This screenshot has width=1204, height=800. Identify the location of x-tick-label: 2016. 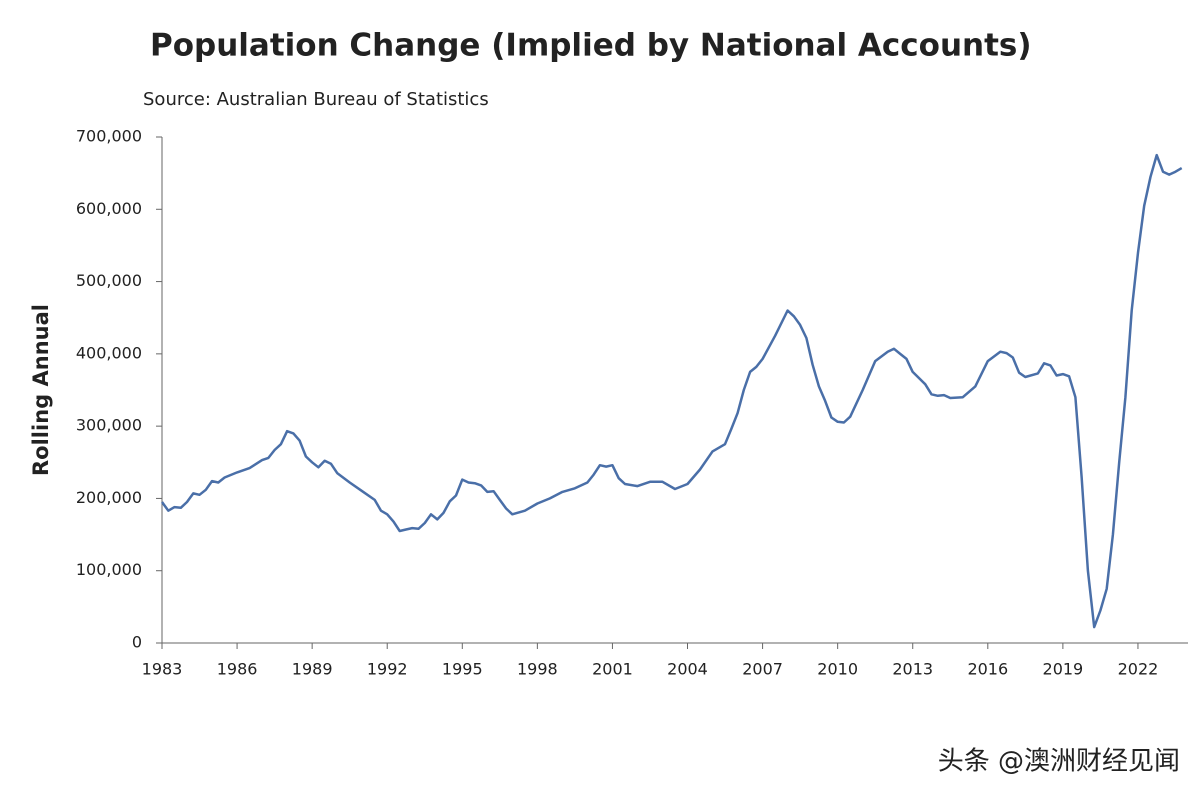
(987, 669).